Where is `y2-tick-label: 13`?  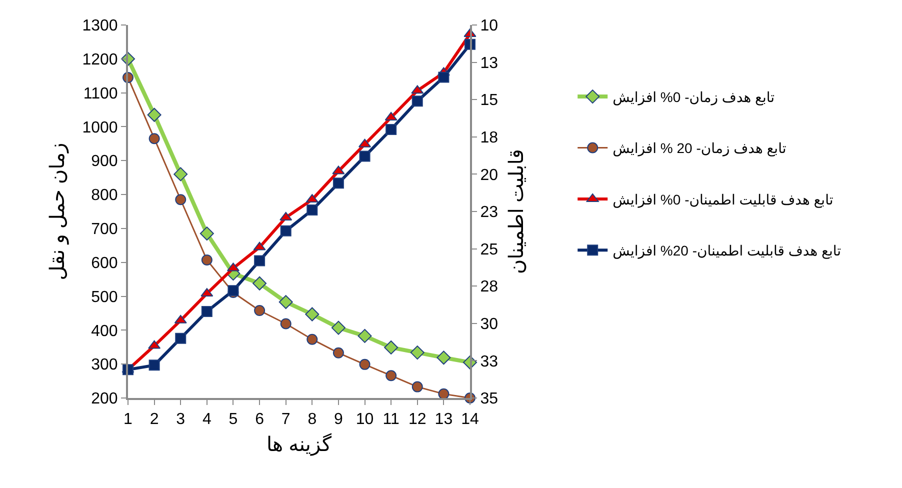
y2-tick-label: 13 is located at coordinates (489, 63).